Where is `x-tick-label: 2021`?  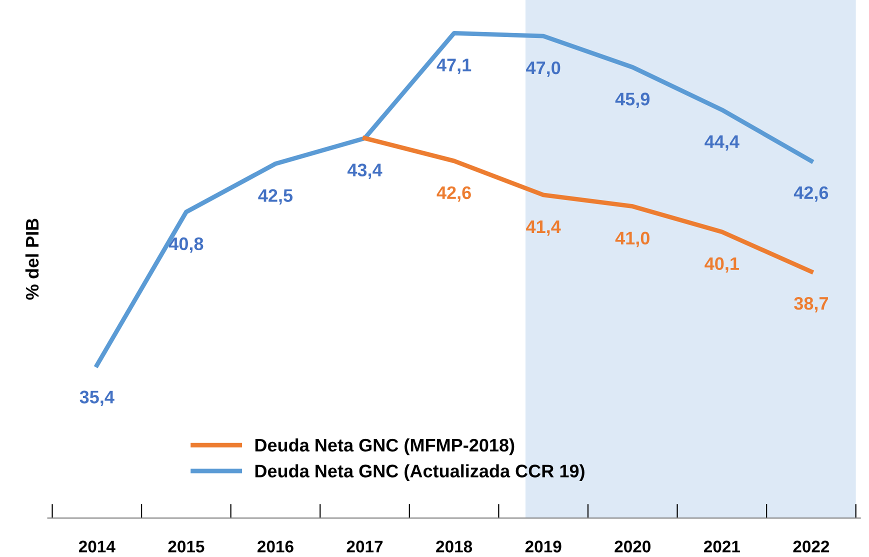 x-tick-label: 2021 is located at coordinates (722, 546).